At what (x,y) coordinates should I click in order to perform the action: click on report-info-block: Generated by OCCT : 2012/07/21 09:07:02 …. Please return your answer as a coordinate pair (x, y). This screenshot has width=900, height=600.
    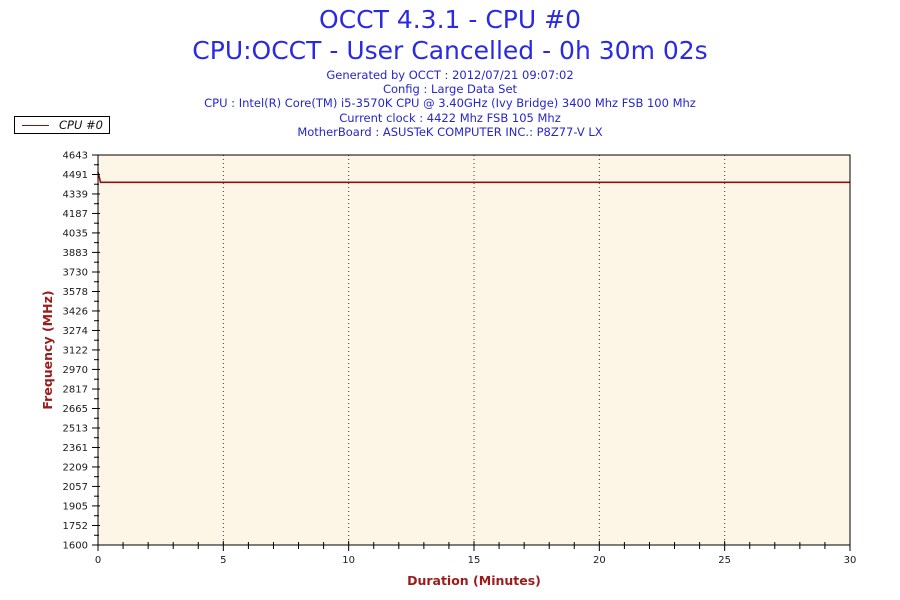
    Looking at the image, I should click on (450, 103).